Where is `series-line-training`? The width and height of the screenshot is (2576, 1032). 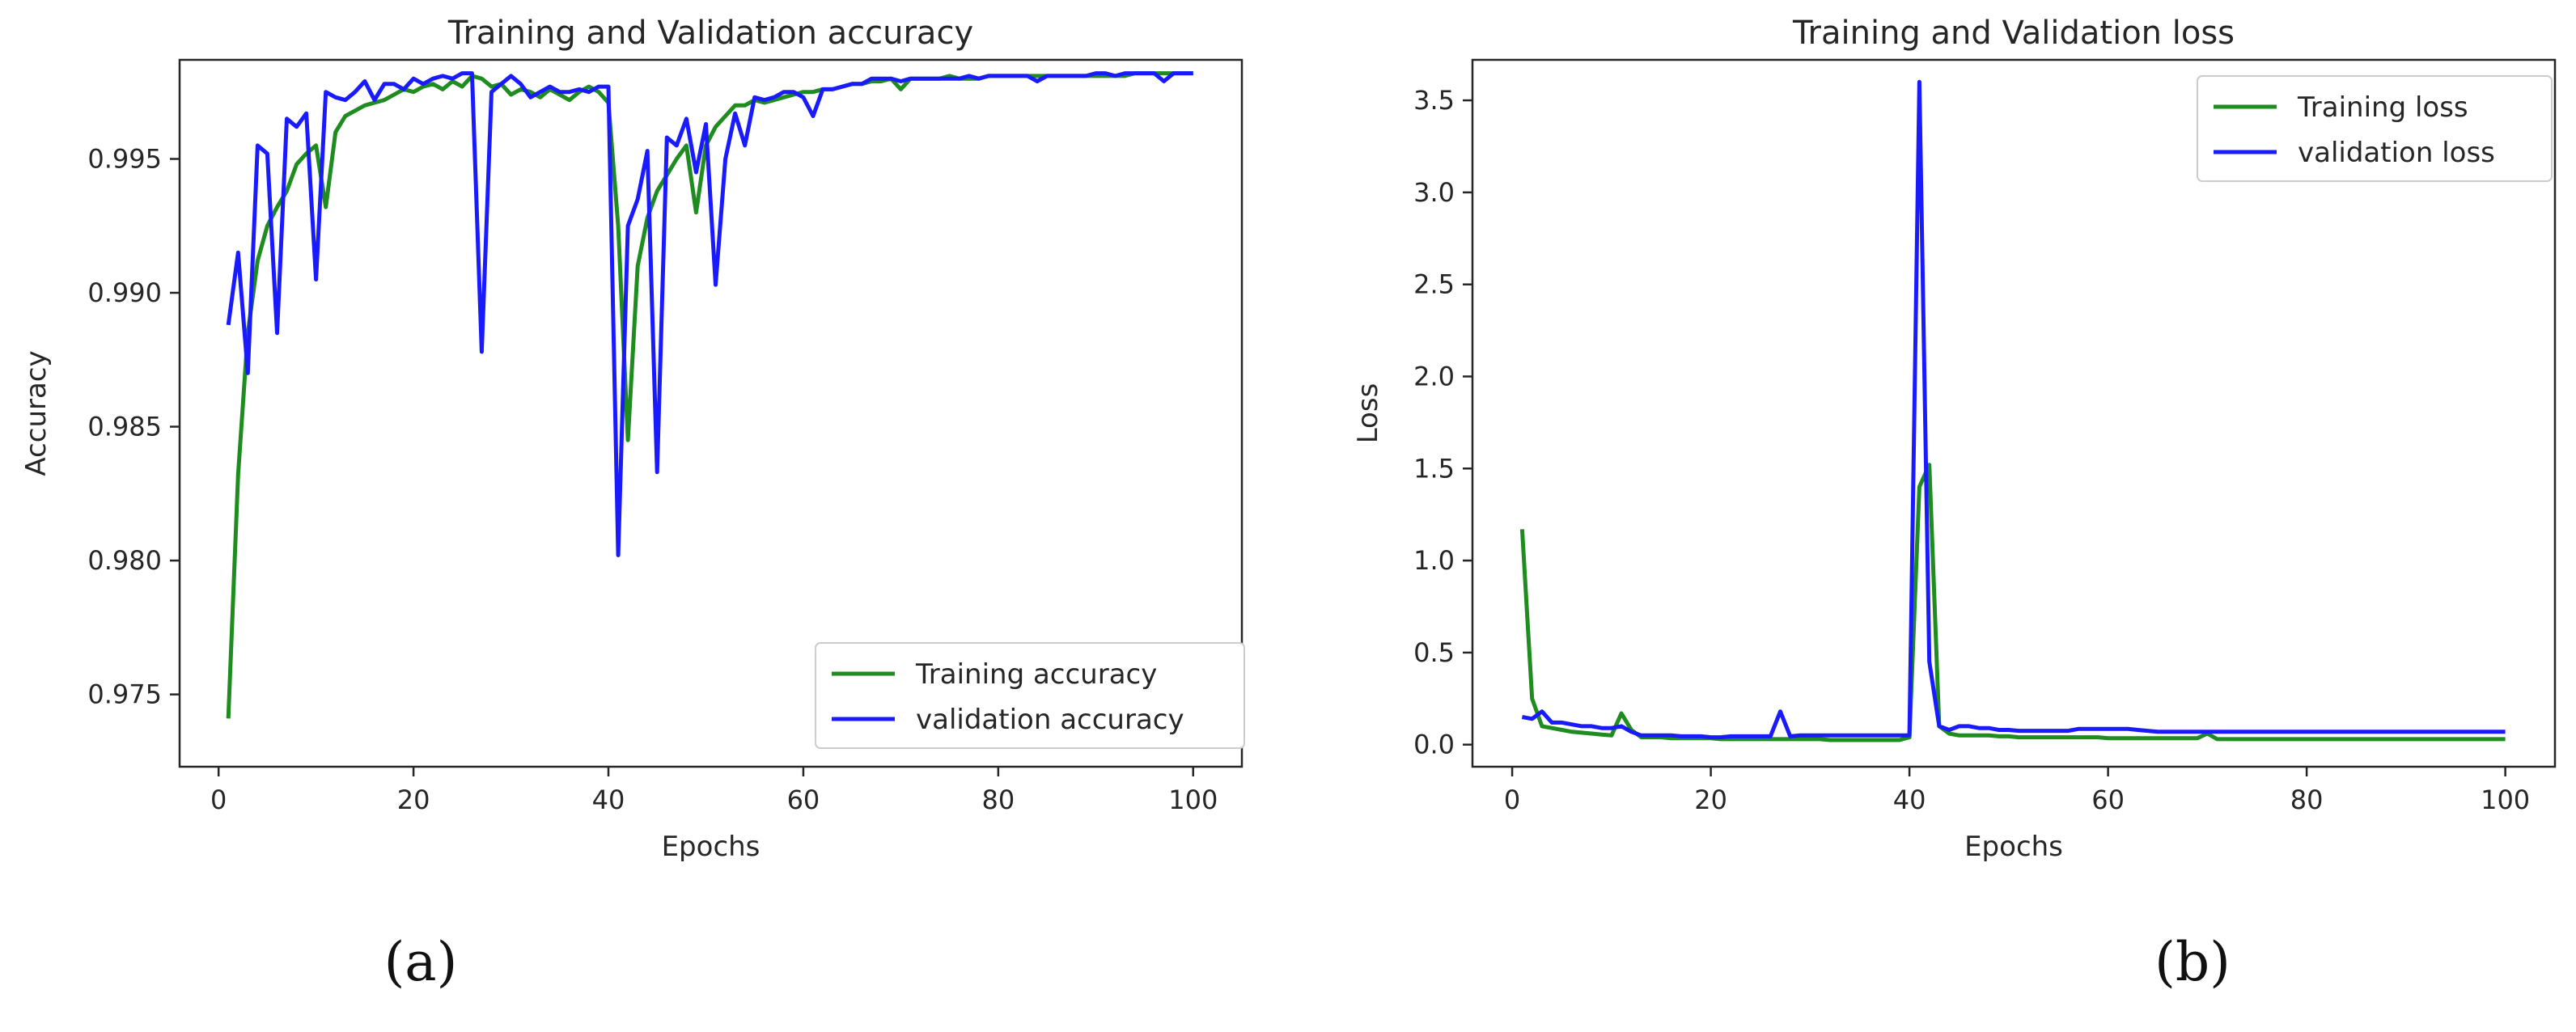 series-line-training is located at coordinates (2012, 602).